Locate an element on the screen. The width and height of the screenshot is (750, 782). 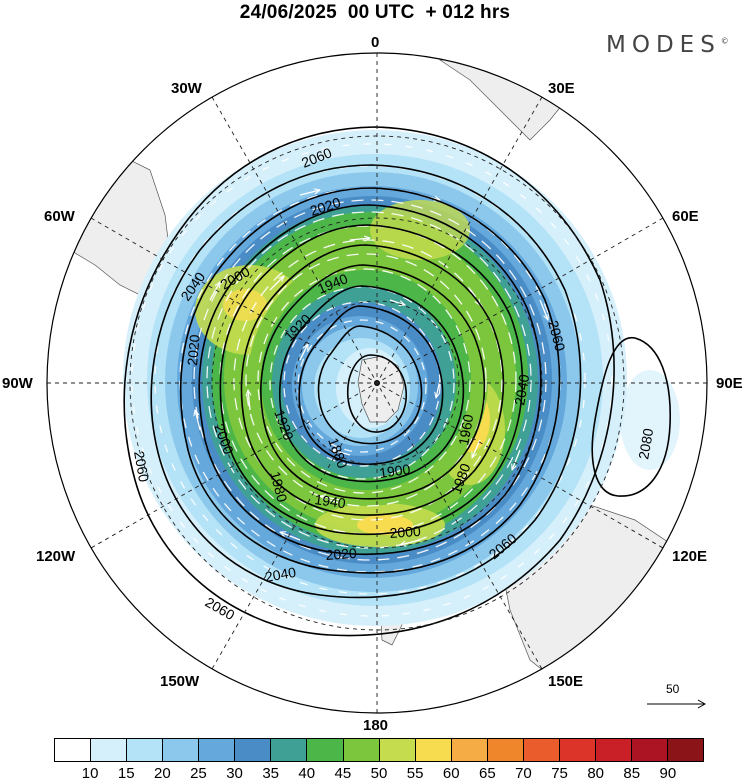
wind-reference-arrow is located at coordinates (677, 704).